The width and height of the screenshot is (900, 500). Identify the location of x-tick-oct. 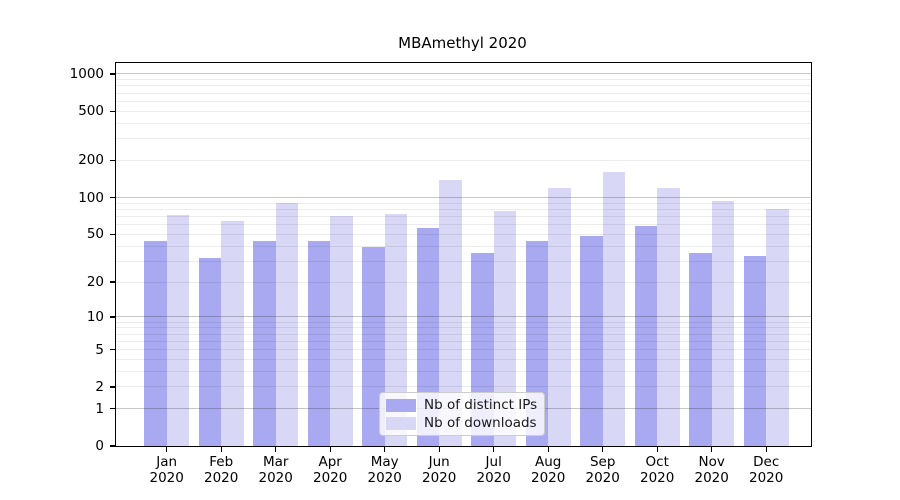
(657, 450).